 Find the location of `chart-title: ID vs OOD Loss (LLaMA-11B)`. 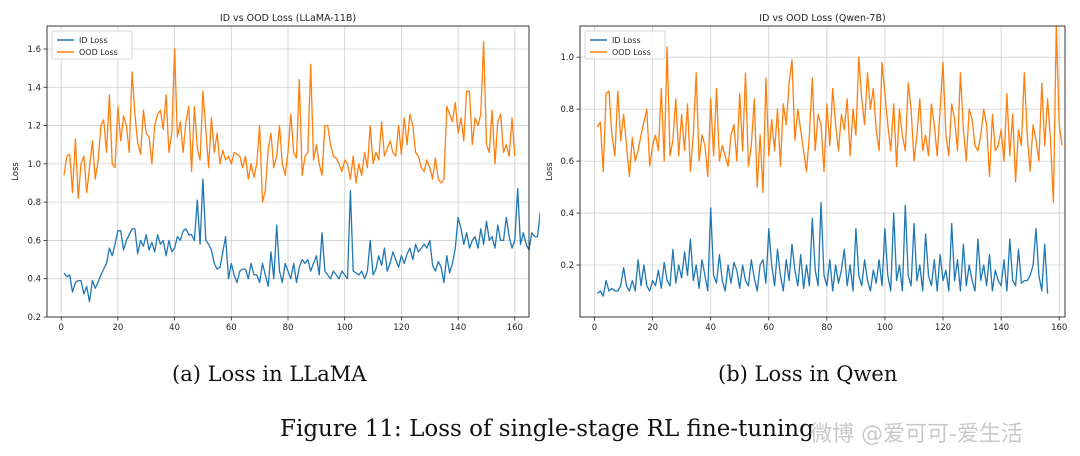

chart-title: ID vs OOD Loss (LLaMA-11B) is located at coordinates (288, 18).